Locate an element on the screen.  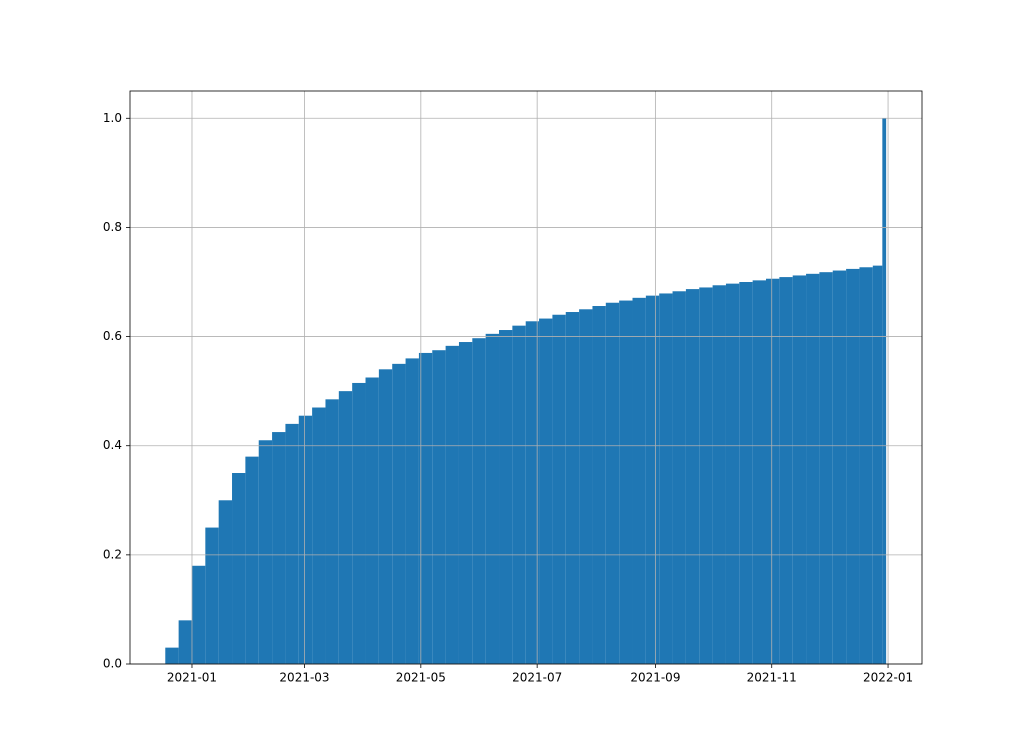
x-tick-label: 2021-05 is located at coordinates (421, 678).